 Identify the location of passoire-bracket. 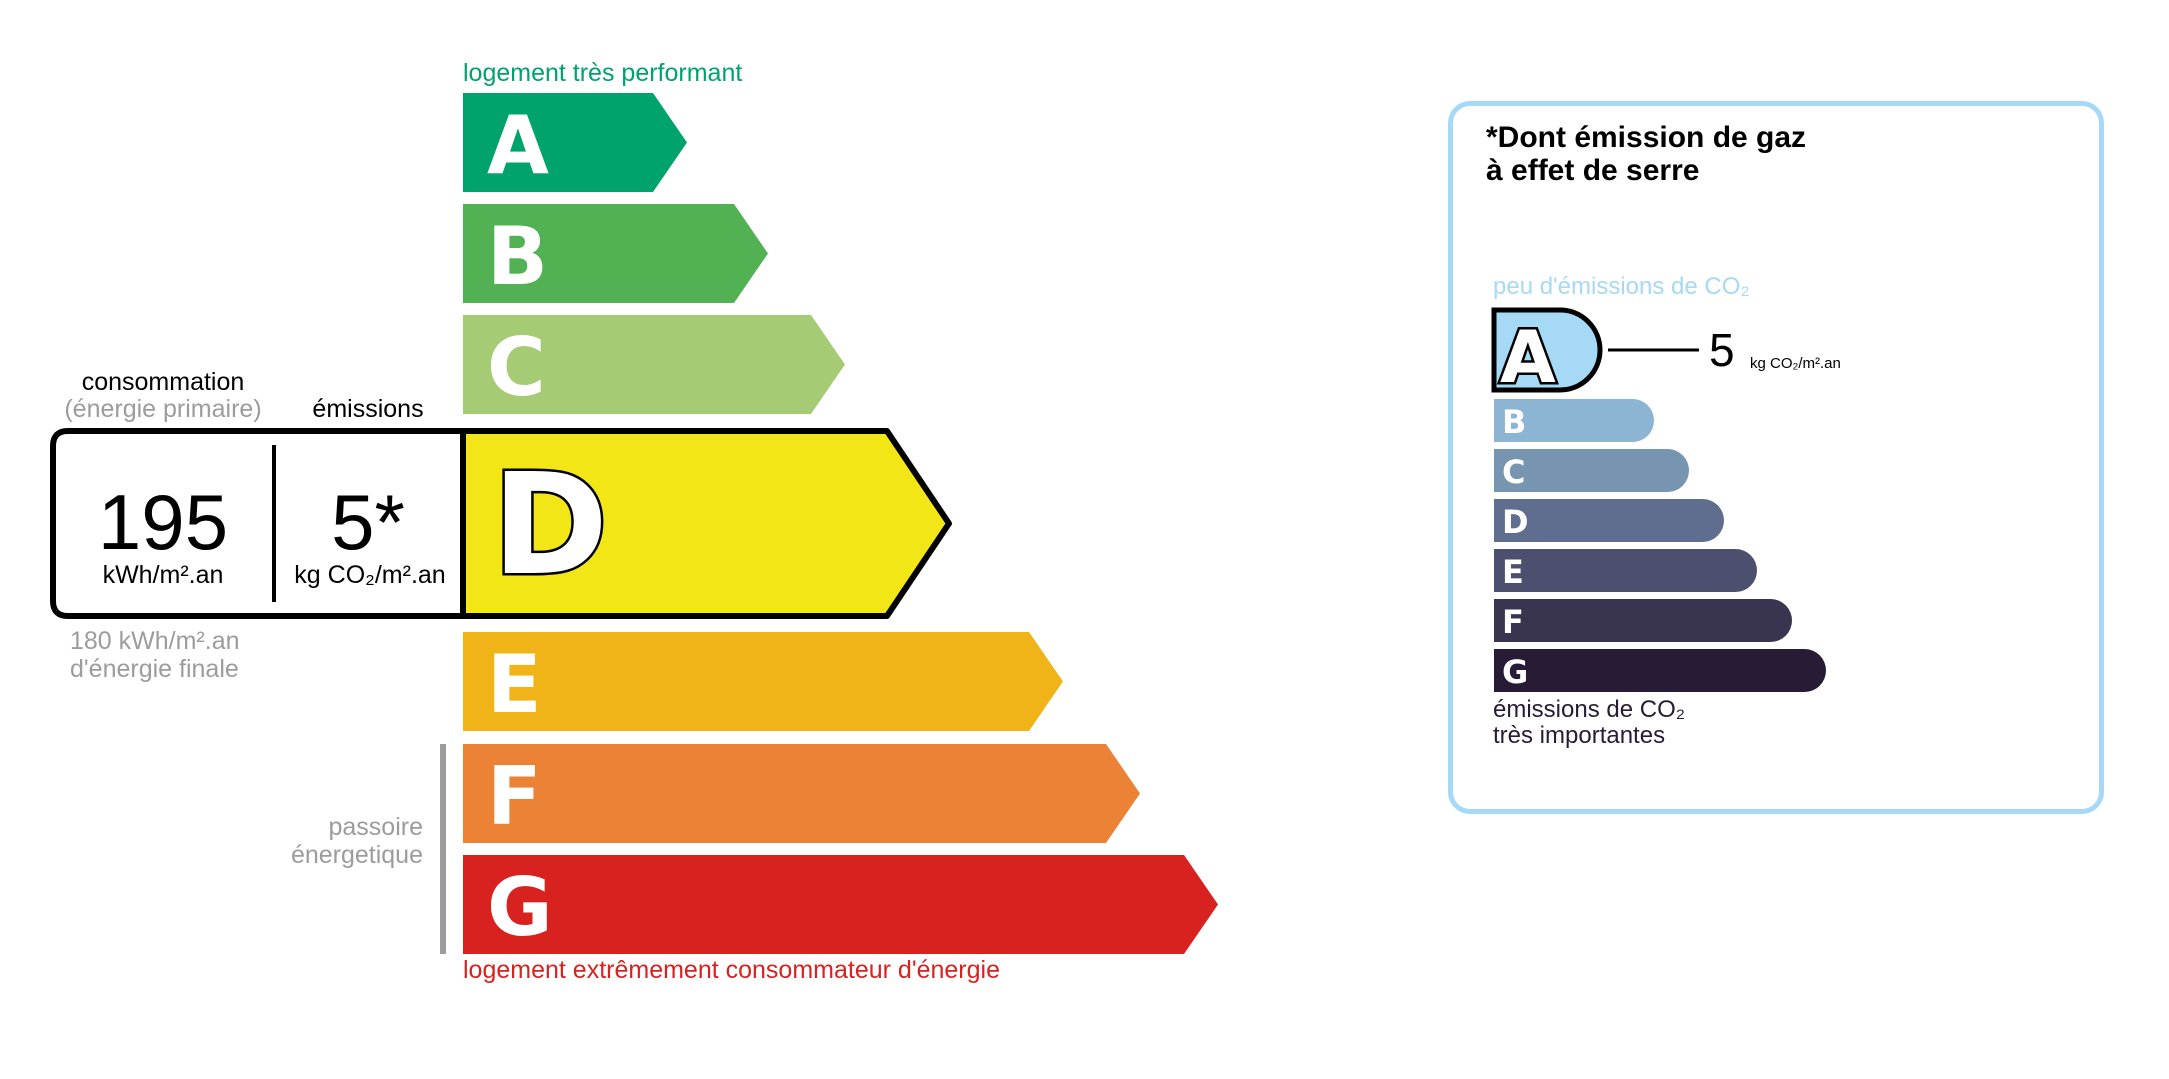
(443, 849).